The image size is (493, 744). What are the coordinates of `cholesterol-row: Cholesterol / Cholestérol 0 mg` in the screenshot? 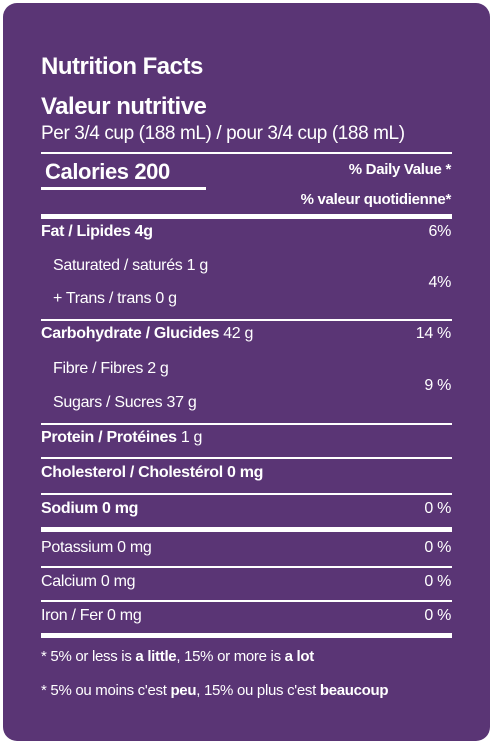 It's located at (152, 472).